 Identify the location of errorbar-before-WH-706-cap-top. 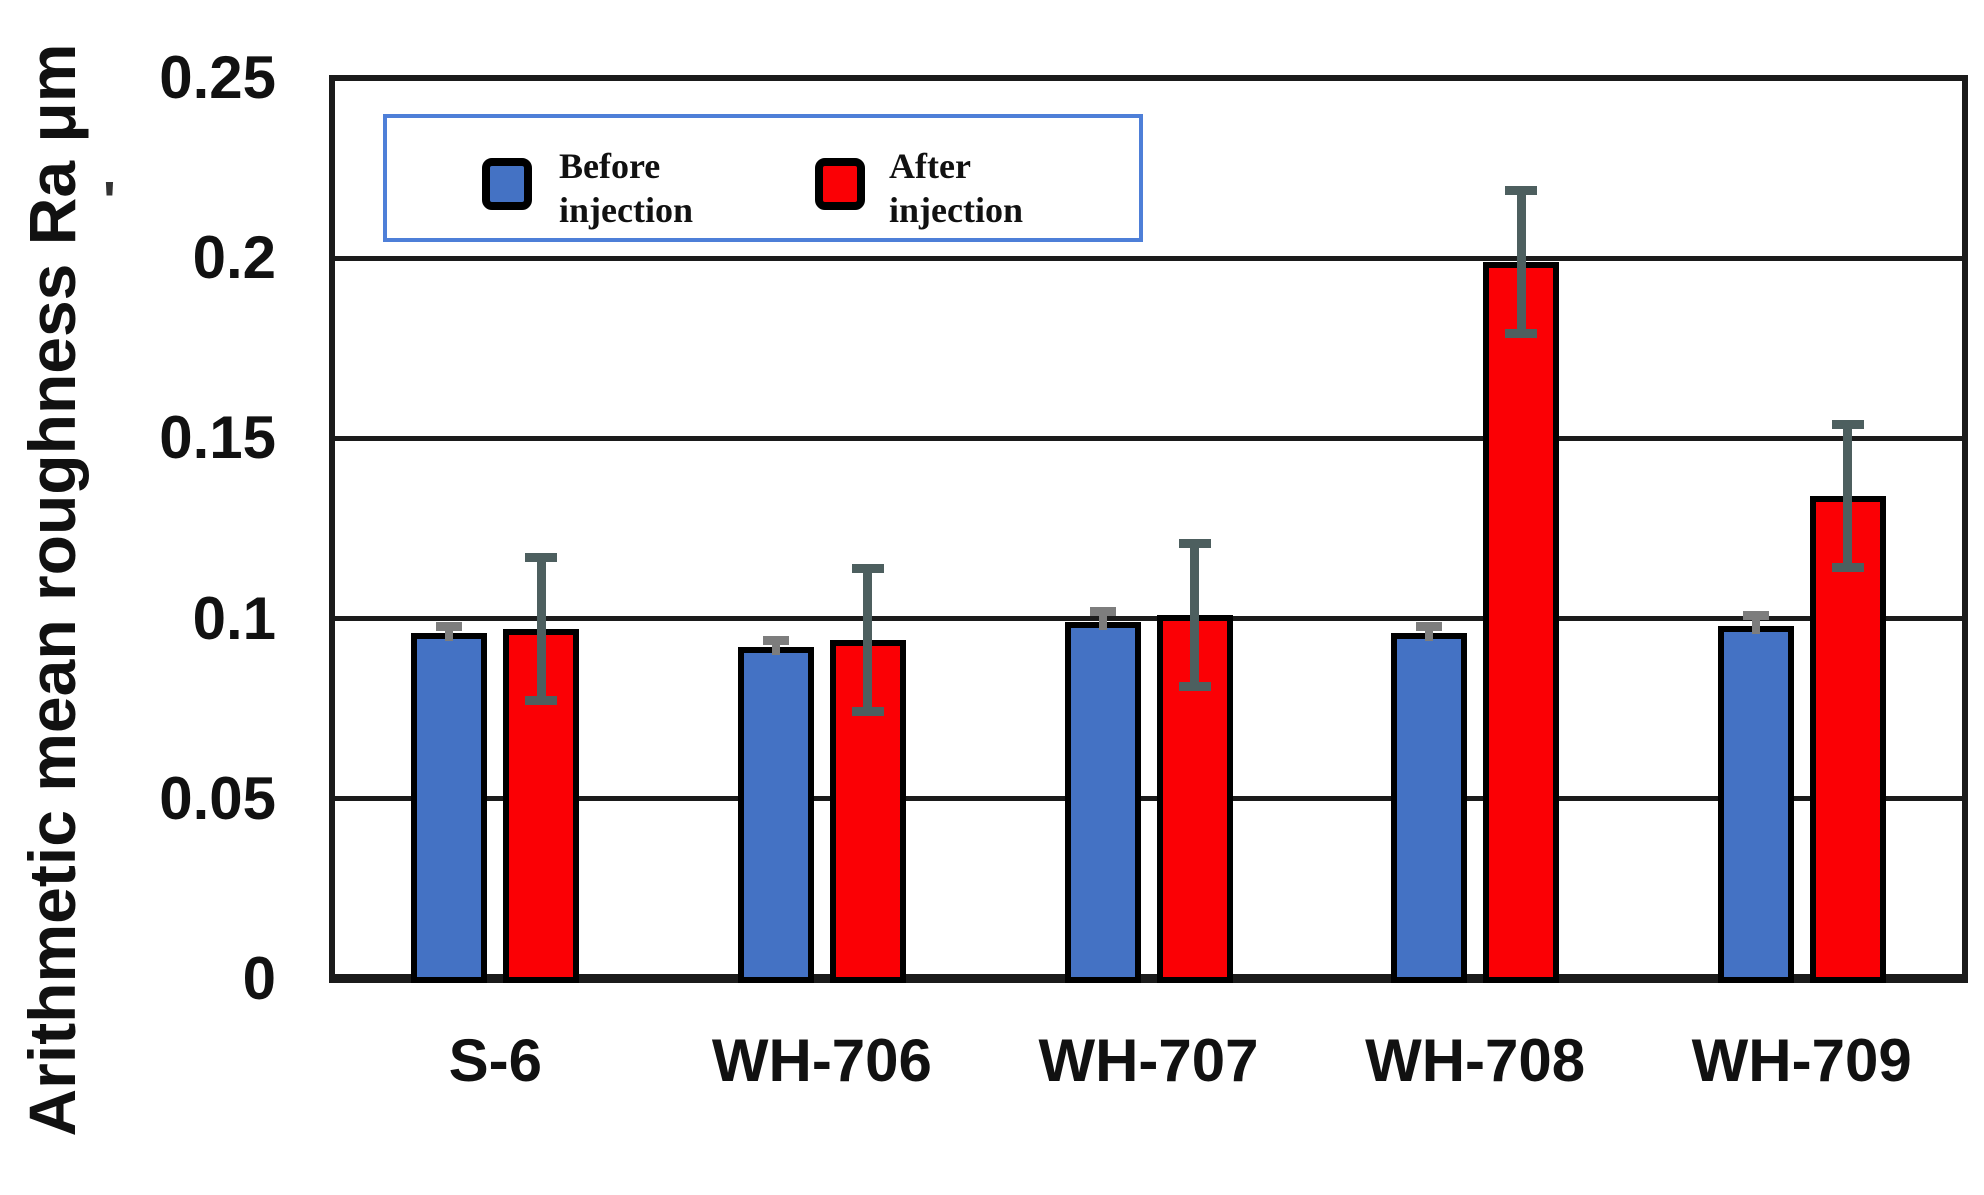
(775, 641).